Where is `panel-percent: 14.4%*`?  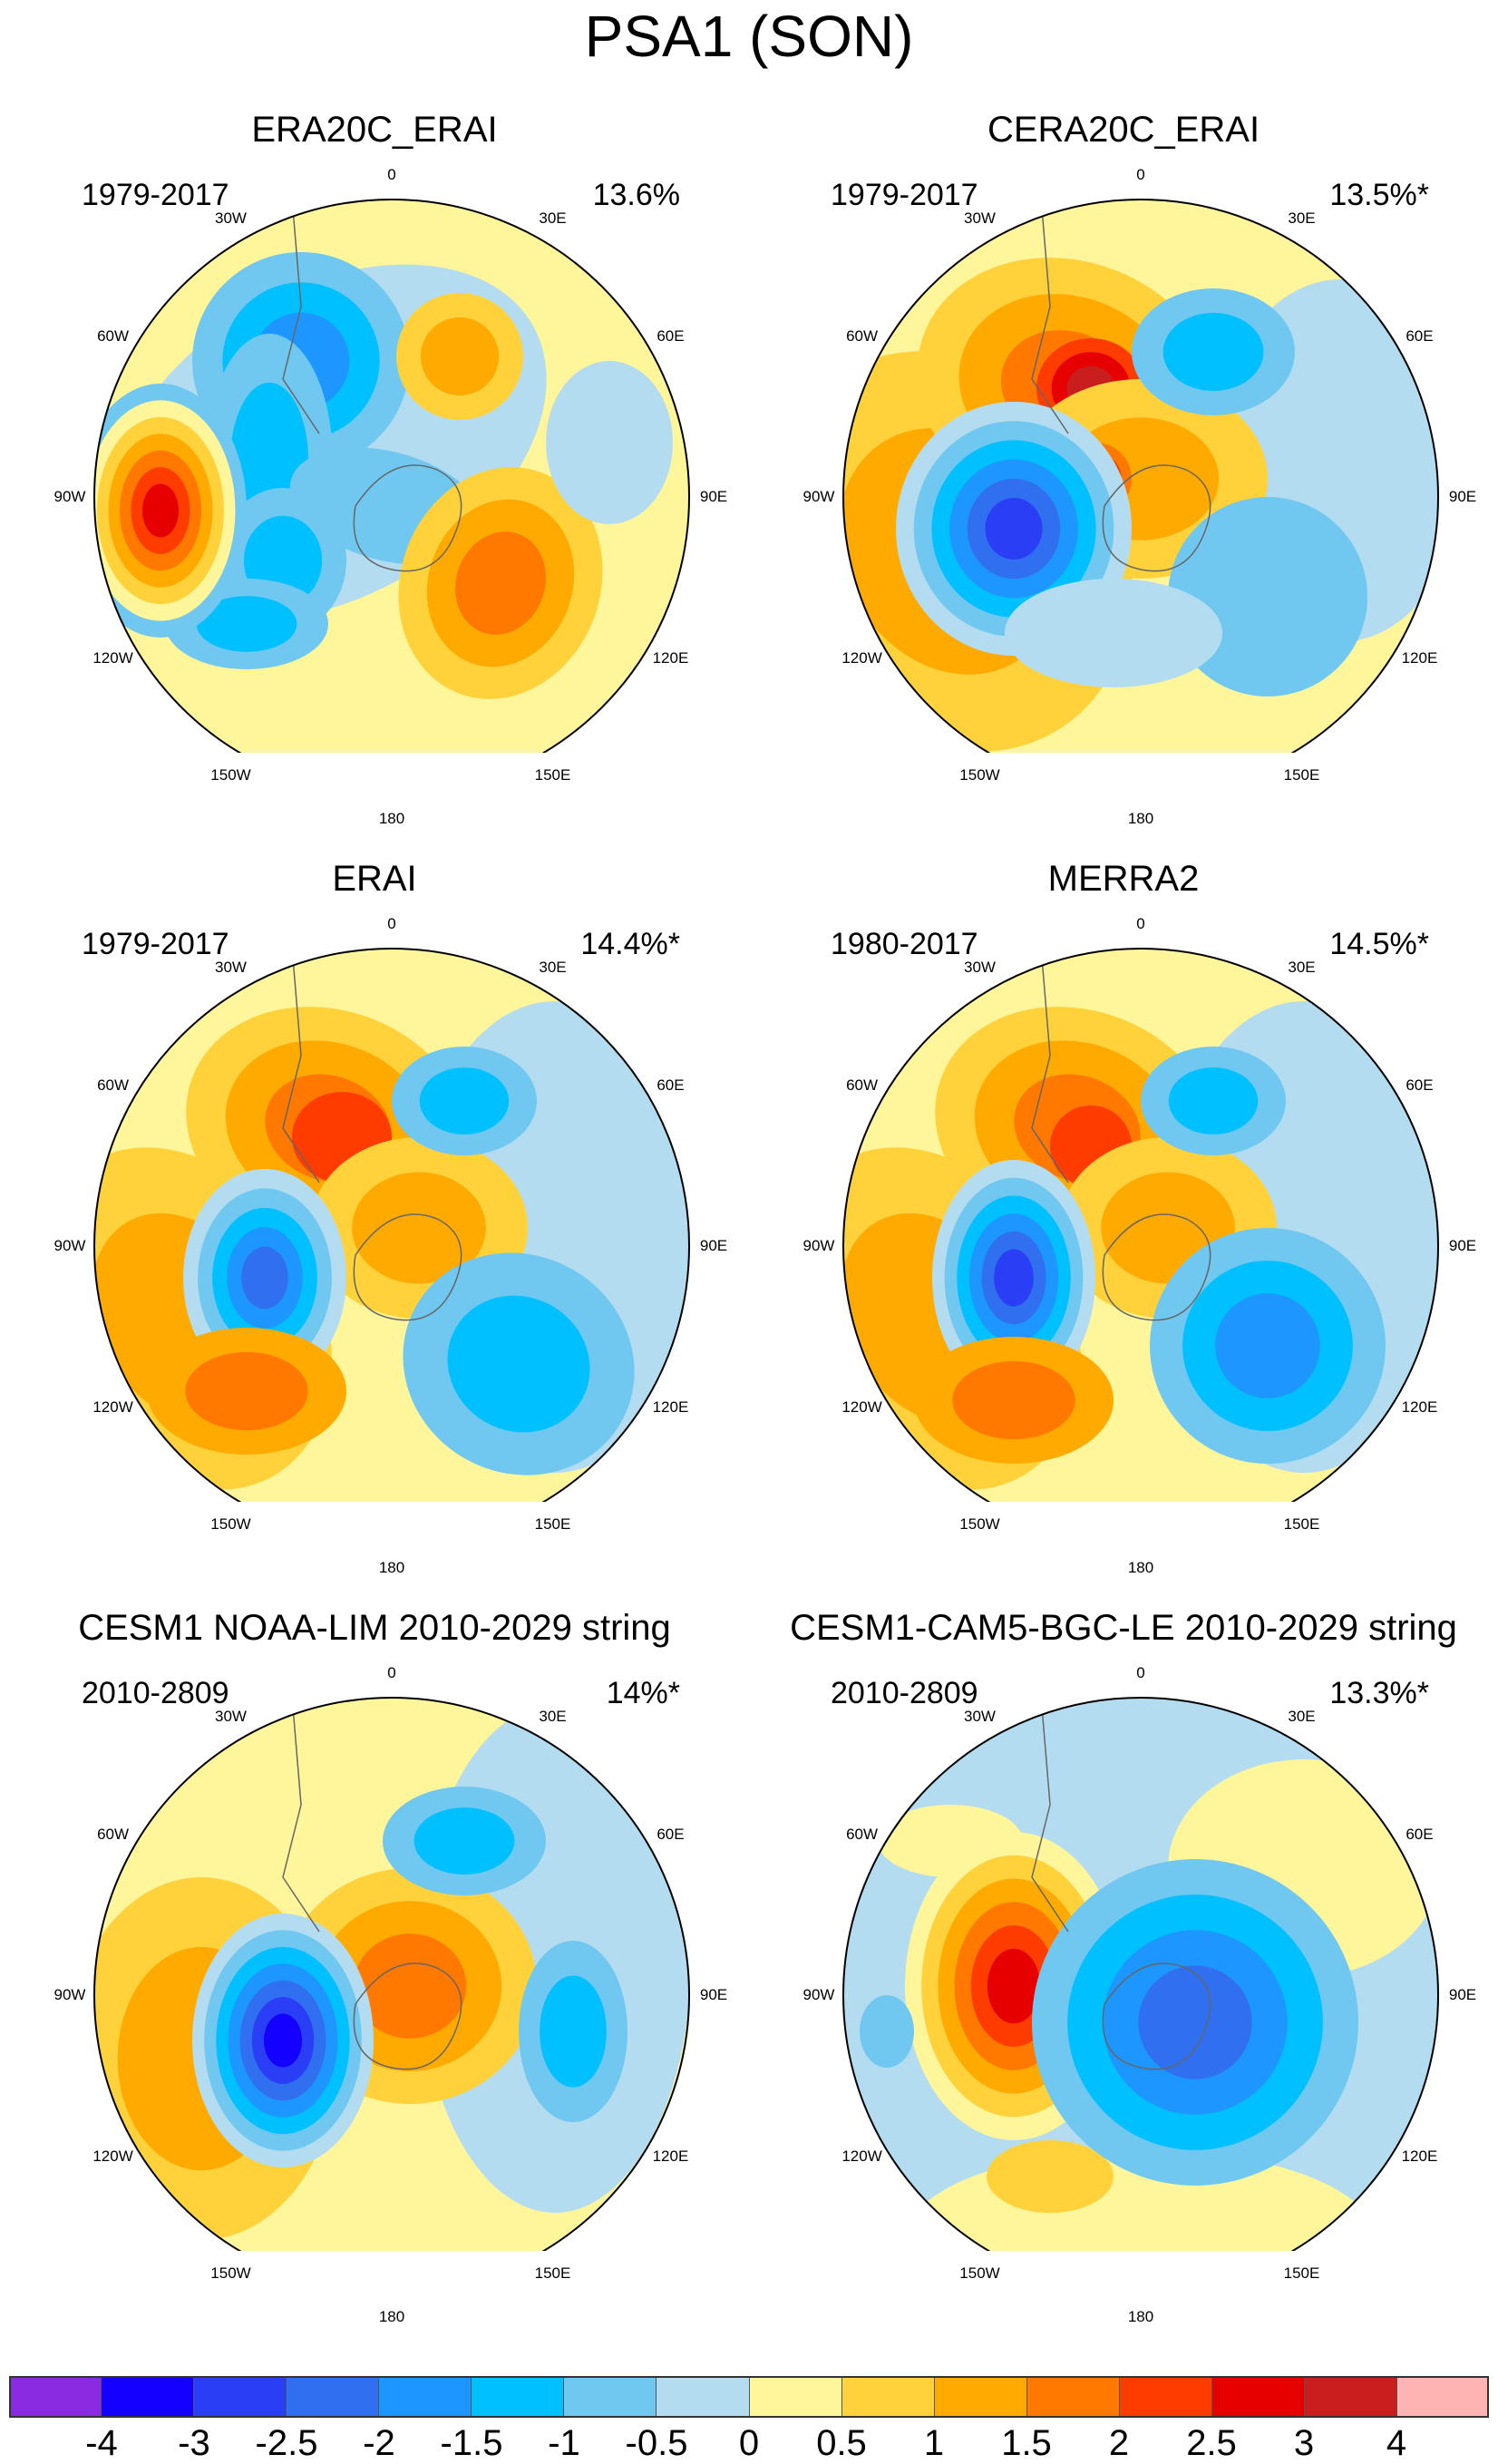 panel-percent: 14.4%* is located at coordinates (630, 944).